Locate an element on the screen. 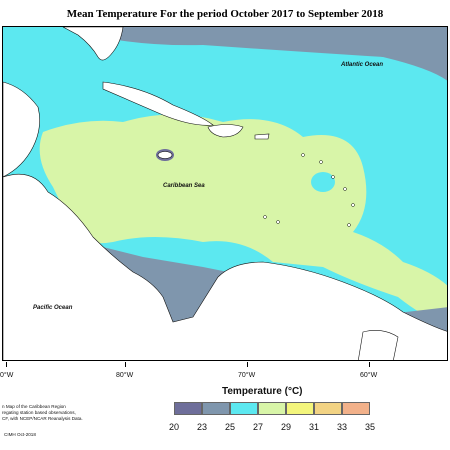 The height and width of the screenshot is (450, 450). land-south-coast-patch is located at coordinates (378, 345).